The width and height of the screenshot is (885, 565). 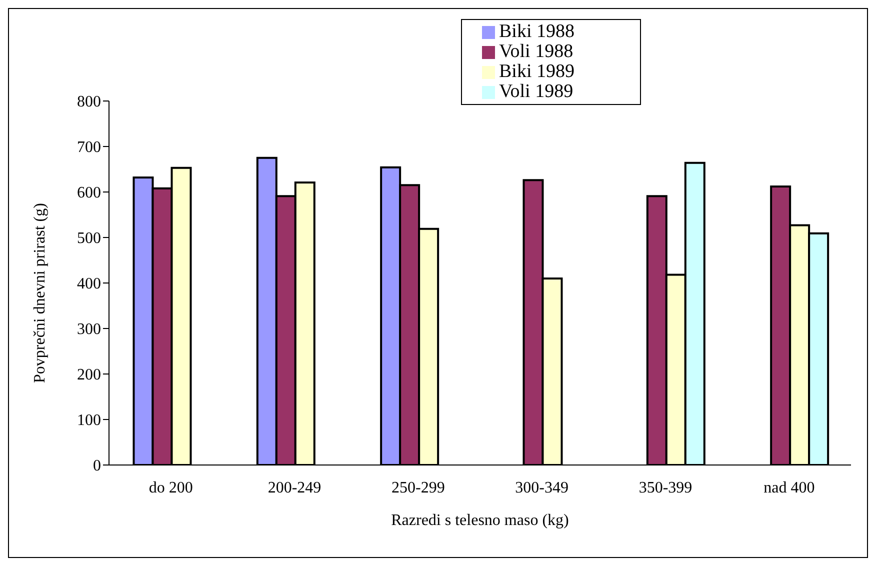 I want to click on y-tick-label: 200, so click(x=89, y=375).